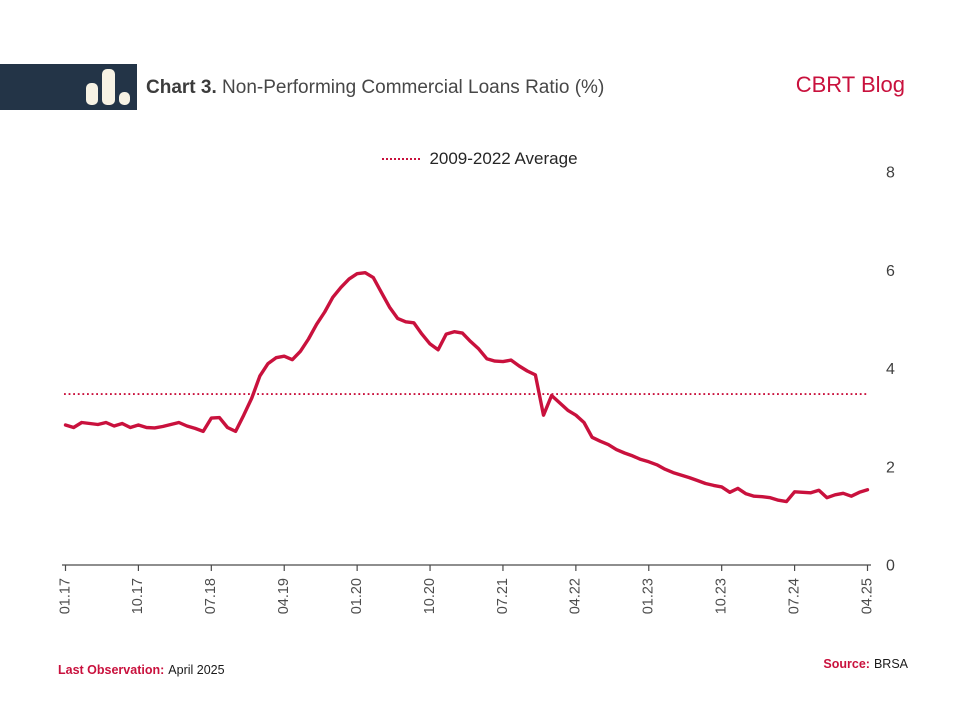 This screenshot has width=960, height=720. I want to click on x-tick-label: 07.18, so click(211, 596).